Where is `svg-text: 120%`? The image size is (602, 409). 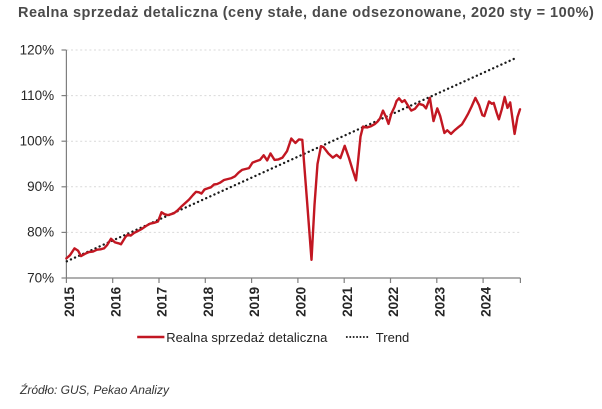
svg-text: 120% is located at coordinates (37, 49).